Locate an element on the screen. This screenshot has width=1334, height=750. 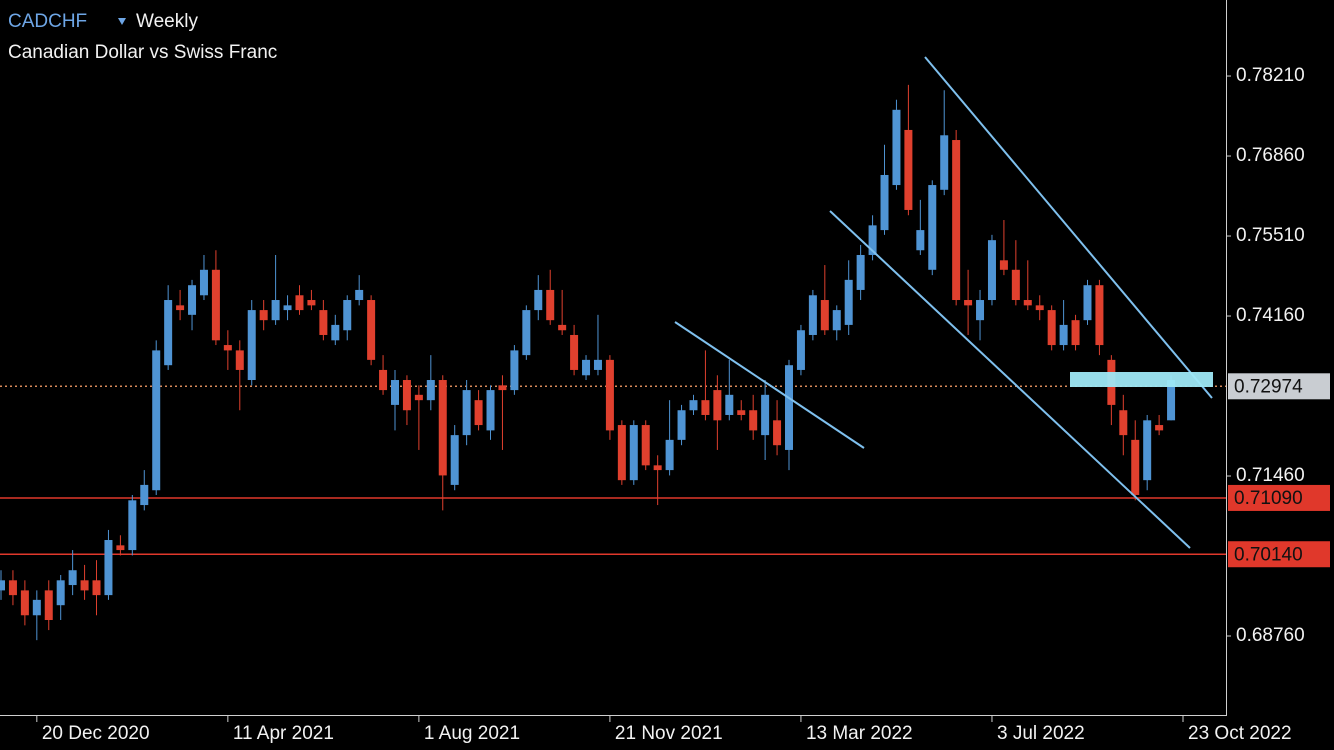
x-tick-label: 11 Apr 2021 is located at coordinates (283, 733).